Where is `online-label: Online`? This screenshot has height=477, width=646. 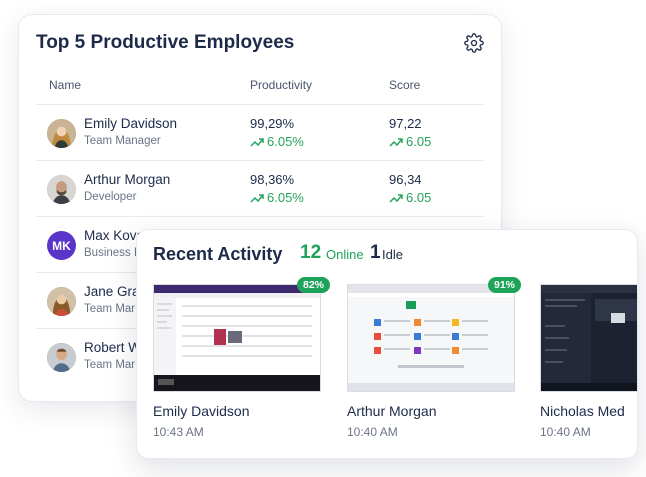 online-label: Online is located at coordinates (345, 254).